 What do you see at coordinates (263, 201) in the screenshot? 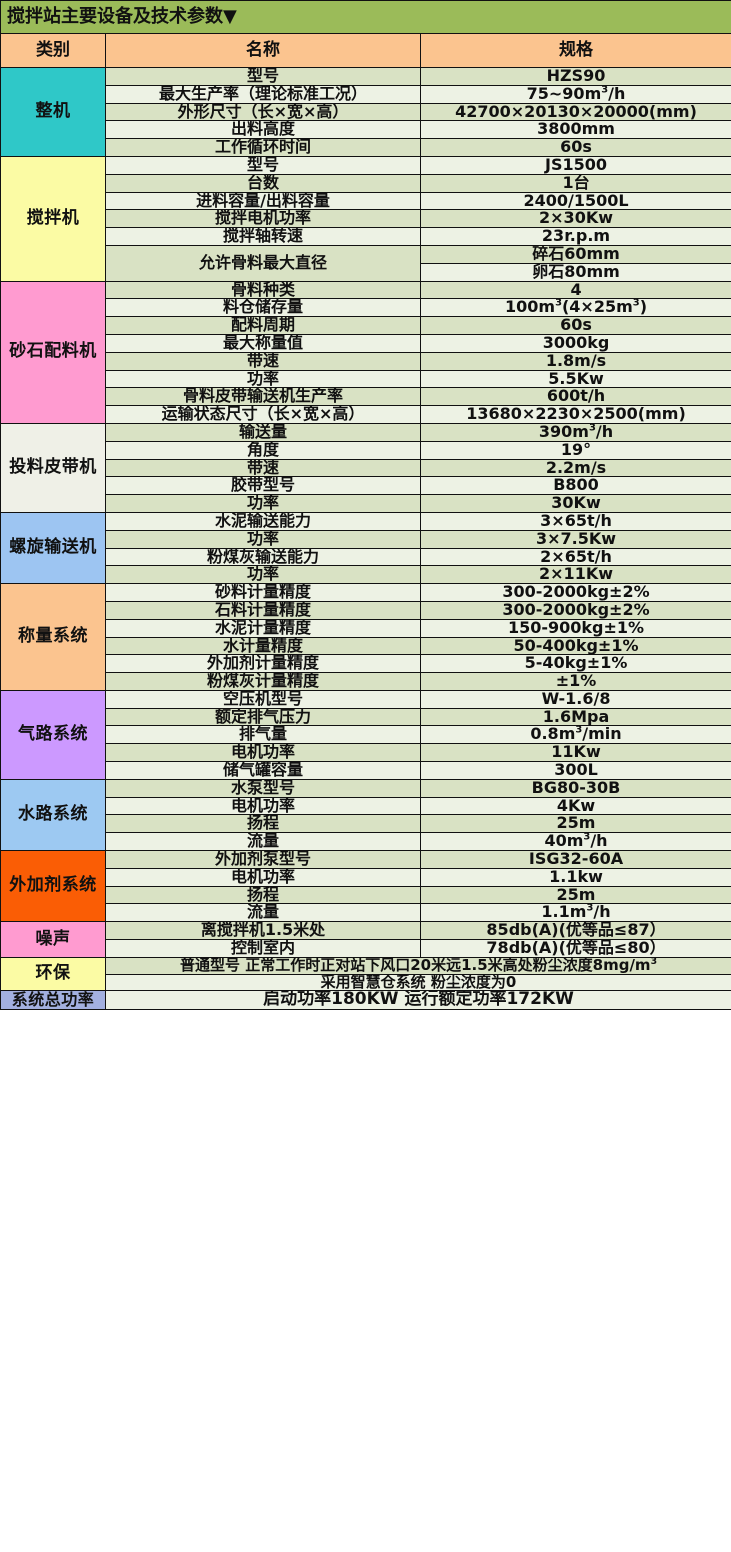
I see `row-name-cell: 进料容量/出料容量` at bounding box center [263, 201].